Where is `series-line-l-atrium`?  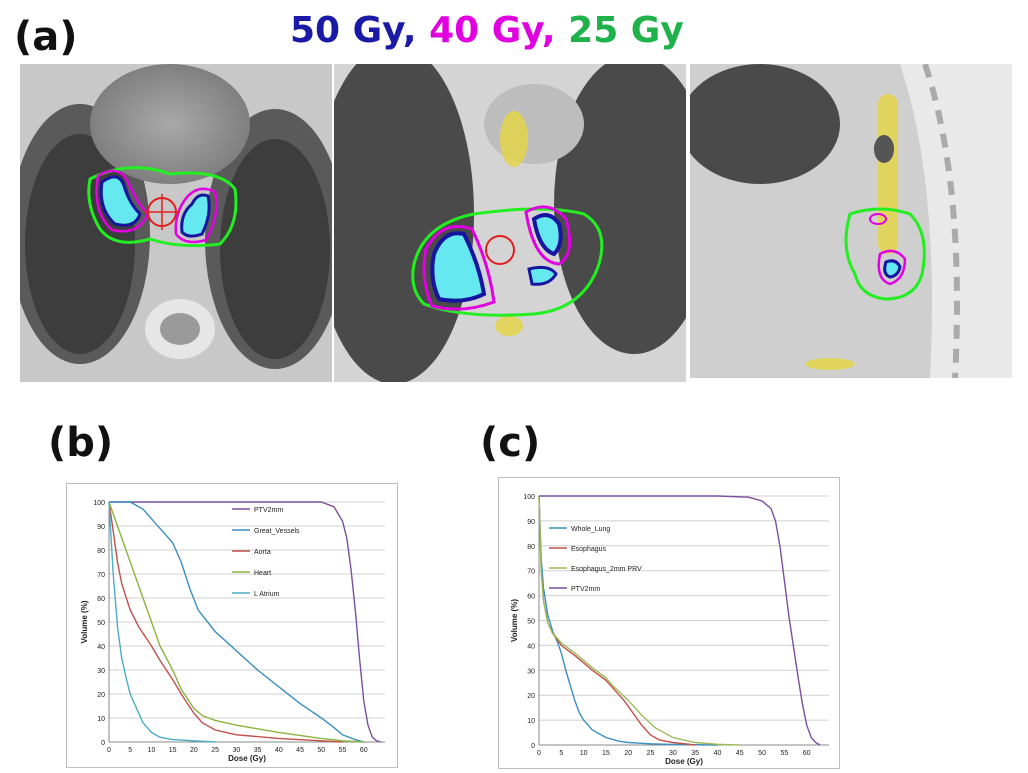 series-line-l-atrium is located at coordinates (162, 622).